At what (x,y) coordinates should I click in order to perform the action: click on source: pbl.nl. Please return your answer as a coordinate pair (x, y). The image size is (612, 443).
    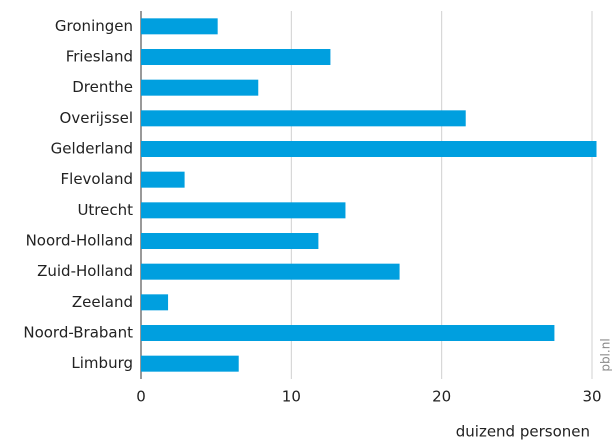
    Looking at the image, I should click on (605, 354).